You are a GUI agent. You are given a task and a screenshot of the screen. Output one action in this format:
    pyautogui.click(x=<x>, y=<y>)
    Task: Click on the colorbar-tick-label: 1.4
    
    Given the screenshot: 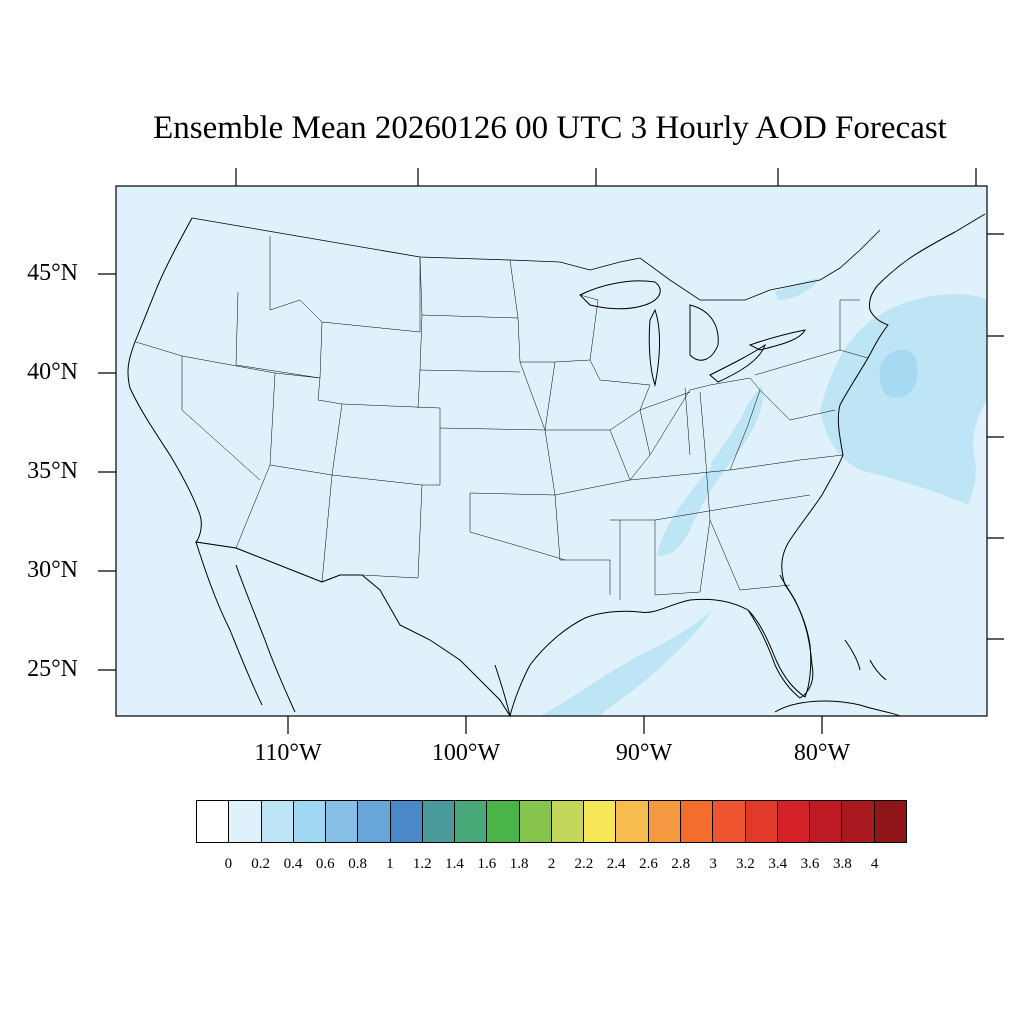 What is the action you would take?
    pyautogui.click(x=454, y=864)
    